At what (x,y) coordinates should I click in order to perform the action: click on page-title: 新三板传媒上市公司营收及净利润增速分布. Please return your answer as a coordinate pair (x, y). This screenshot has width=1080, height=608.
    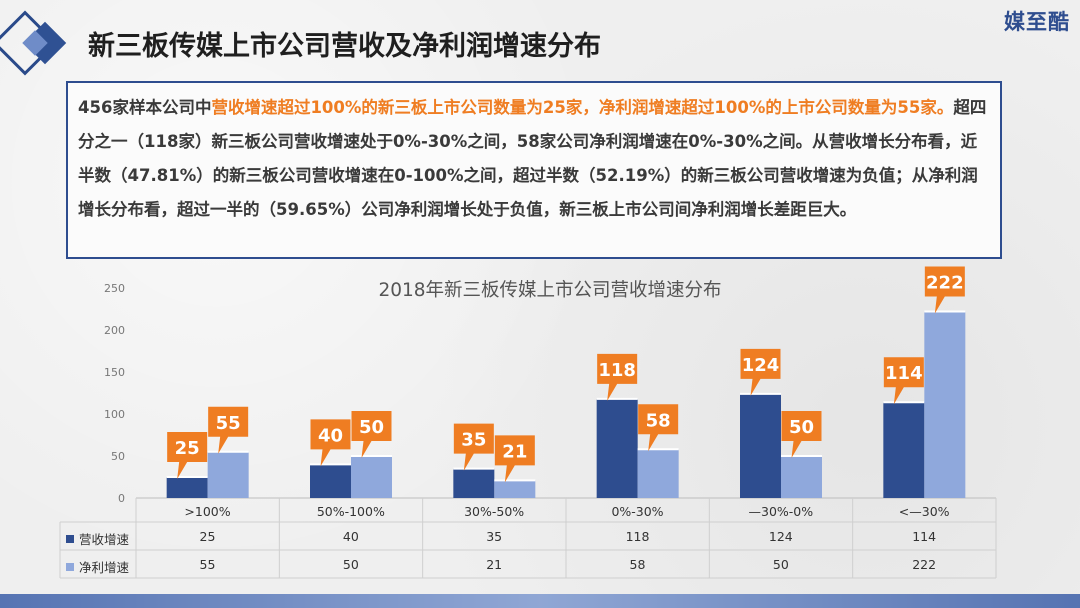
    Looking at the image, I should click on (344, 46).